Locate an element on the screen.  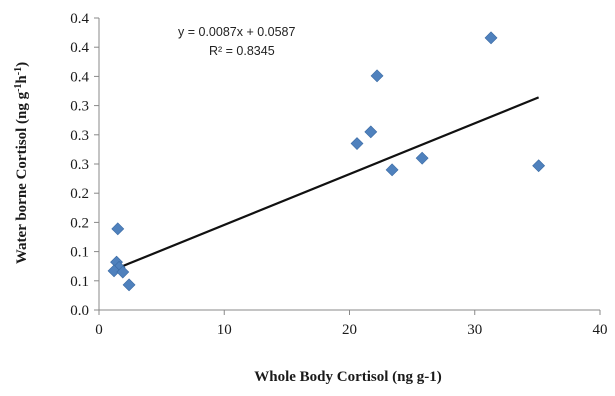
y-axis-ticks: 0.0 0.1 0.1 0.2 0.2 0.3 0.3 0.3 0.4 0.4 0.4 is located at coordinates (84, 165).